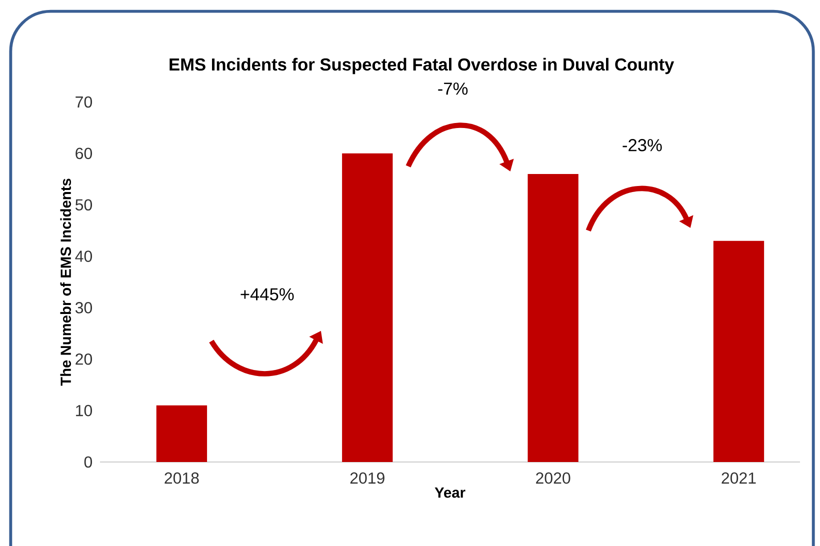  Describe the element at coordinates (367, 478) in the screenshot. I see `x-tick-label: 2019` at that location.